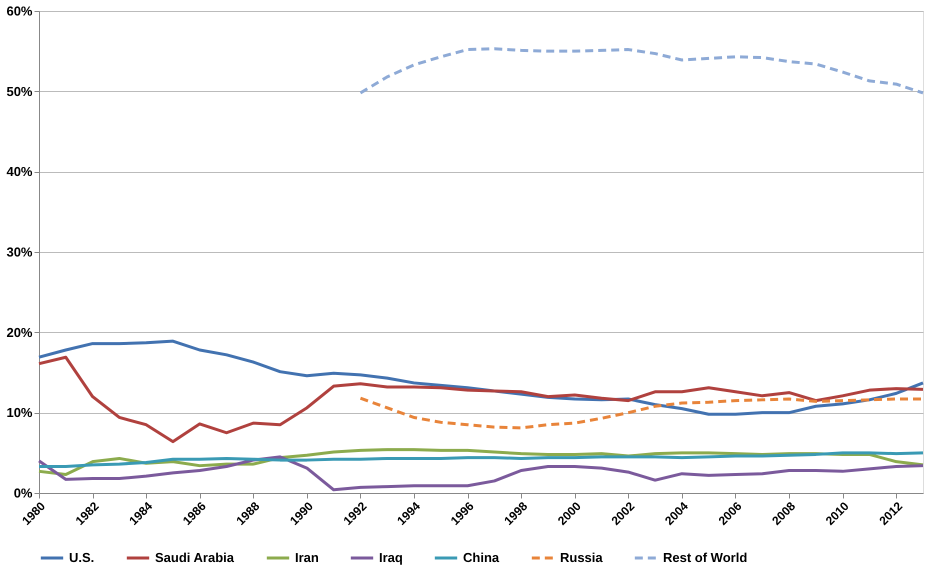 The image size is (952, 586). I want to click on y-tick-label: 60%, so click(19, 11).